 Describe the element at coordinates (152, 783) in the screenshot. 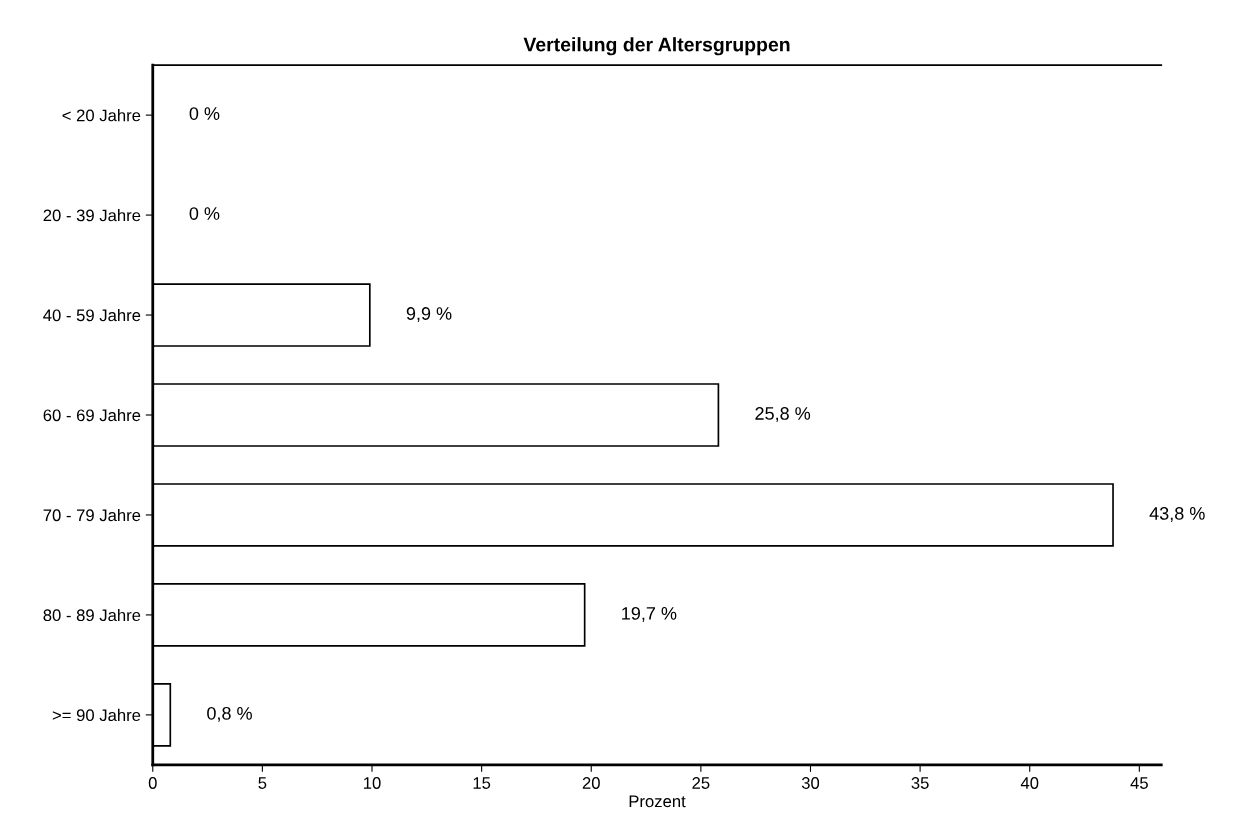

I see `x-tick-label: 0` at that location.